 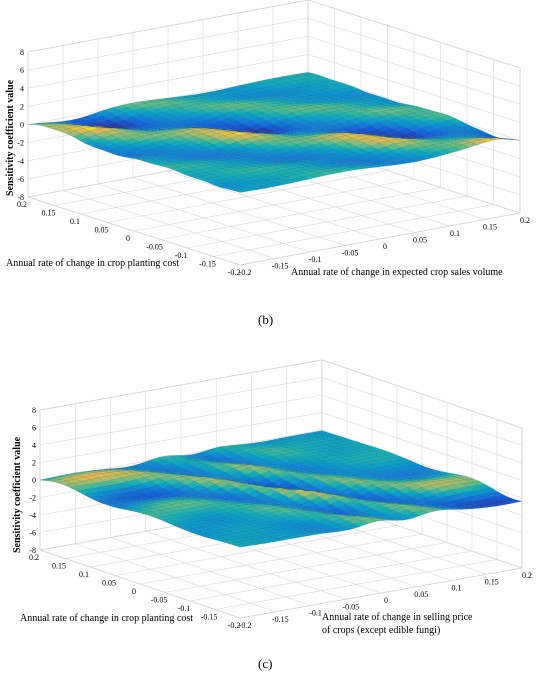 What do you see at coordinates (10, 137) in the screenshot?
I see `z-axis-label-b: Sensitivity coefficient value` at bounding box center [10, 137].